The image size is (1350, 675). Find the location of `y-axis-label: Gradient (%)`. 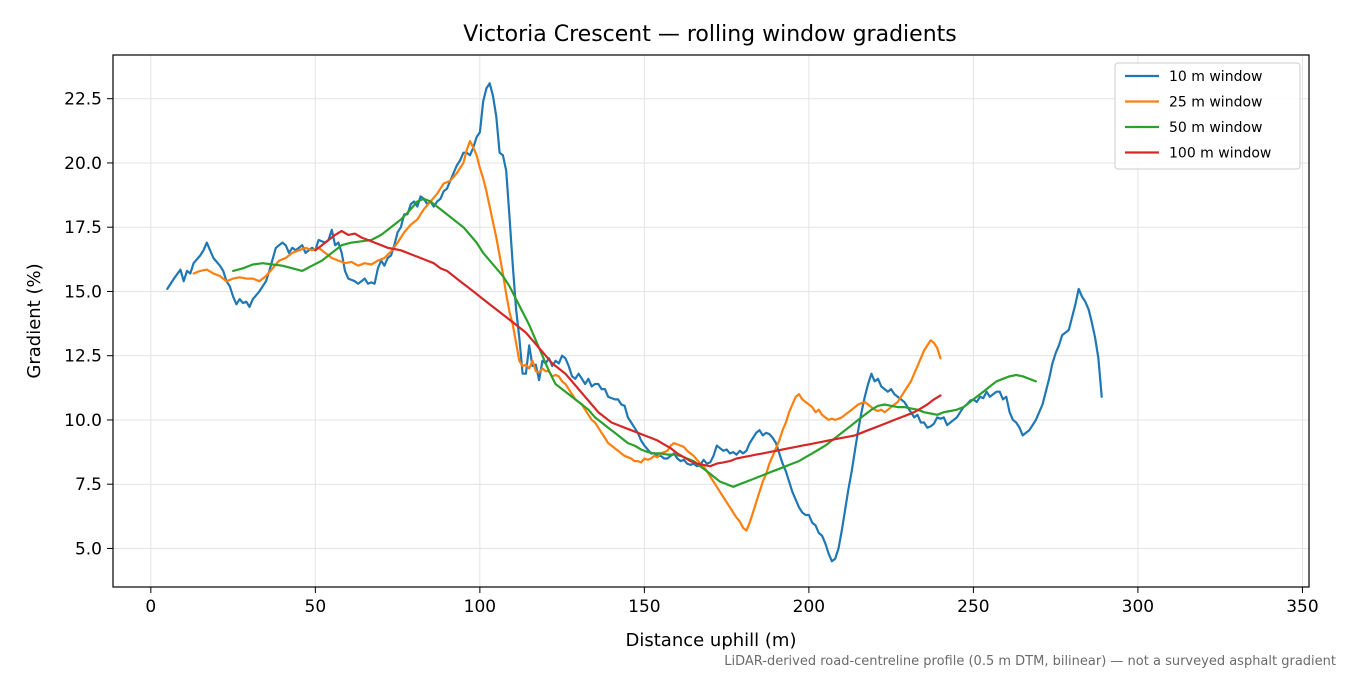

y-axis-label: Gradient (%) is located at coordinates (34, 320).